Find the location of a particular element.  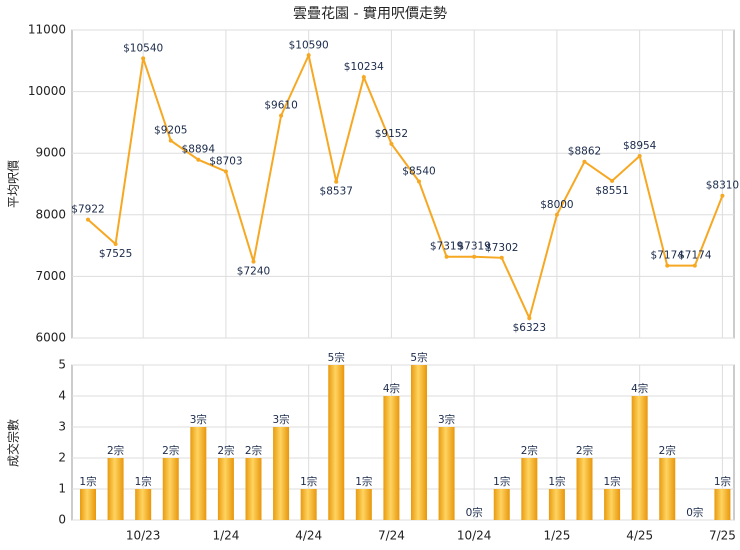

x-tick-label: 7/25 is located at coordinates (722, 536).